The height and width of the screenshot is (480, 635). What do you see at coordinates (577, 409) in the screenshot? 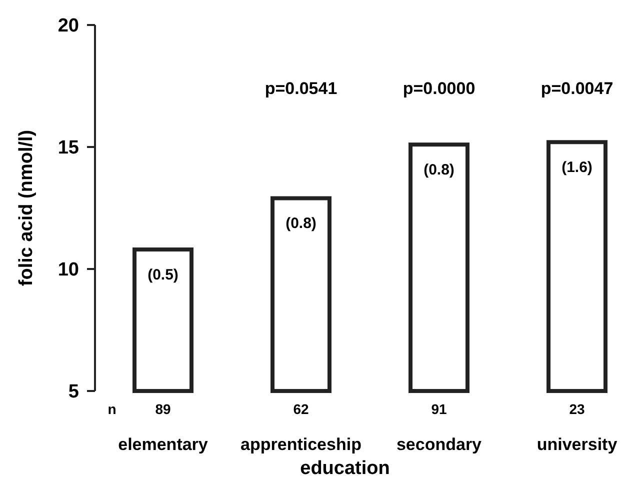
I see `text: 23` at bounding box center [577, 409].